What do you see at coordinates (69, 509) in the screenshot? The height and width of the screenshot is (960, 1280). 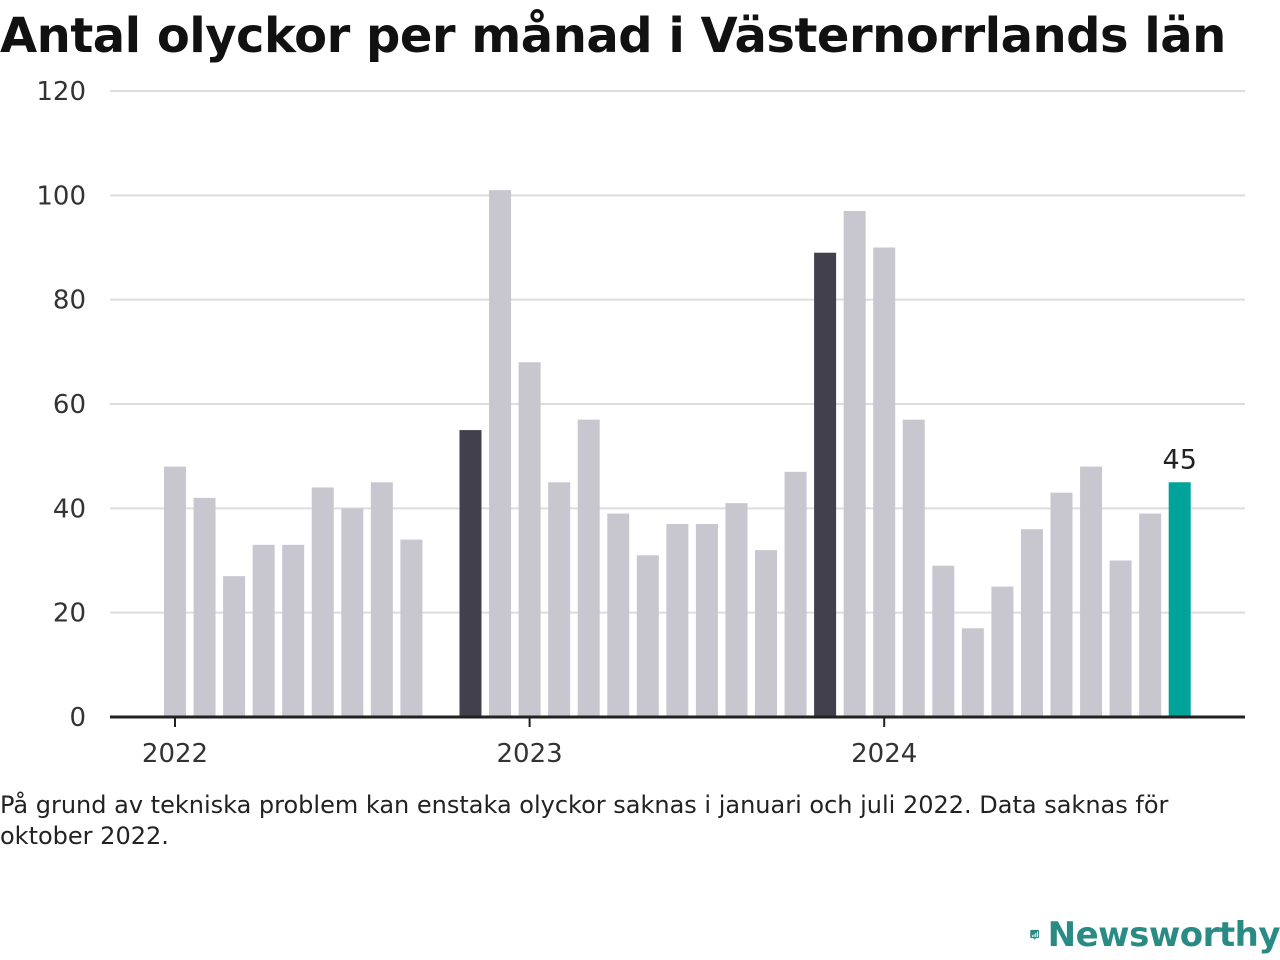 I see `y-tick-label: 40` at bounding box center [69, 509].